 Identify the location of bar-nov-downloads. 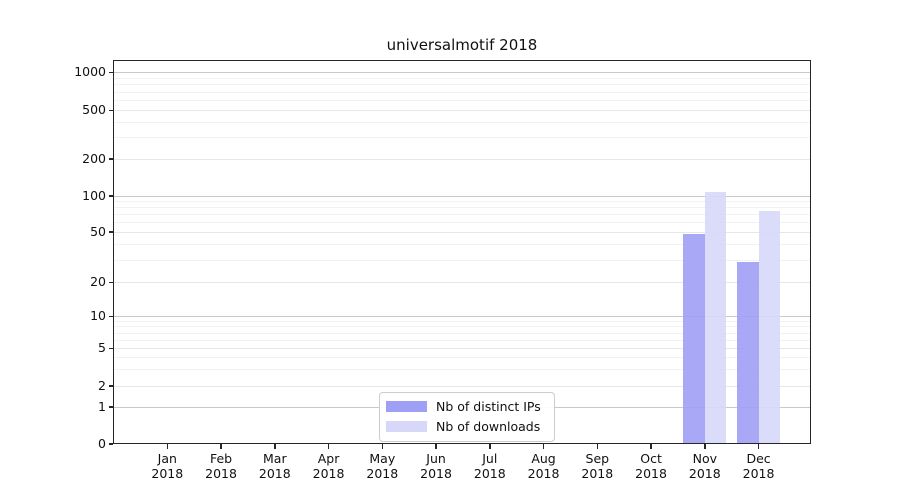
(715, 318).